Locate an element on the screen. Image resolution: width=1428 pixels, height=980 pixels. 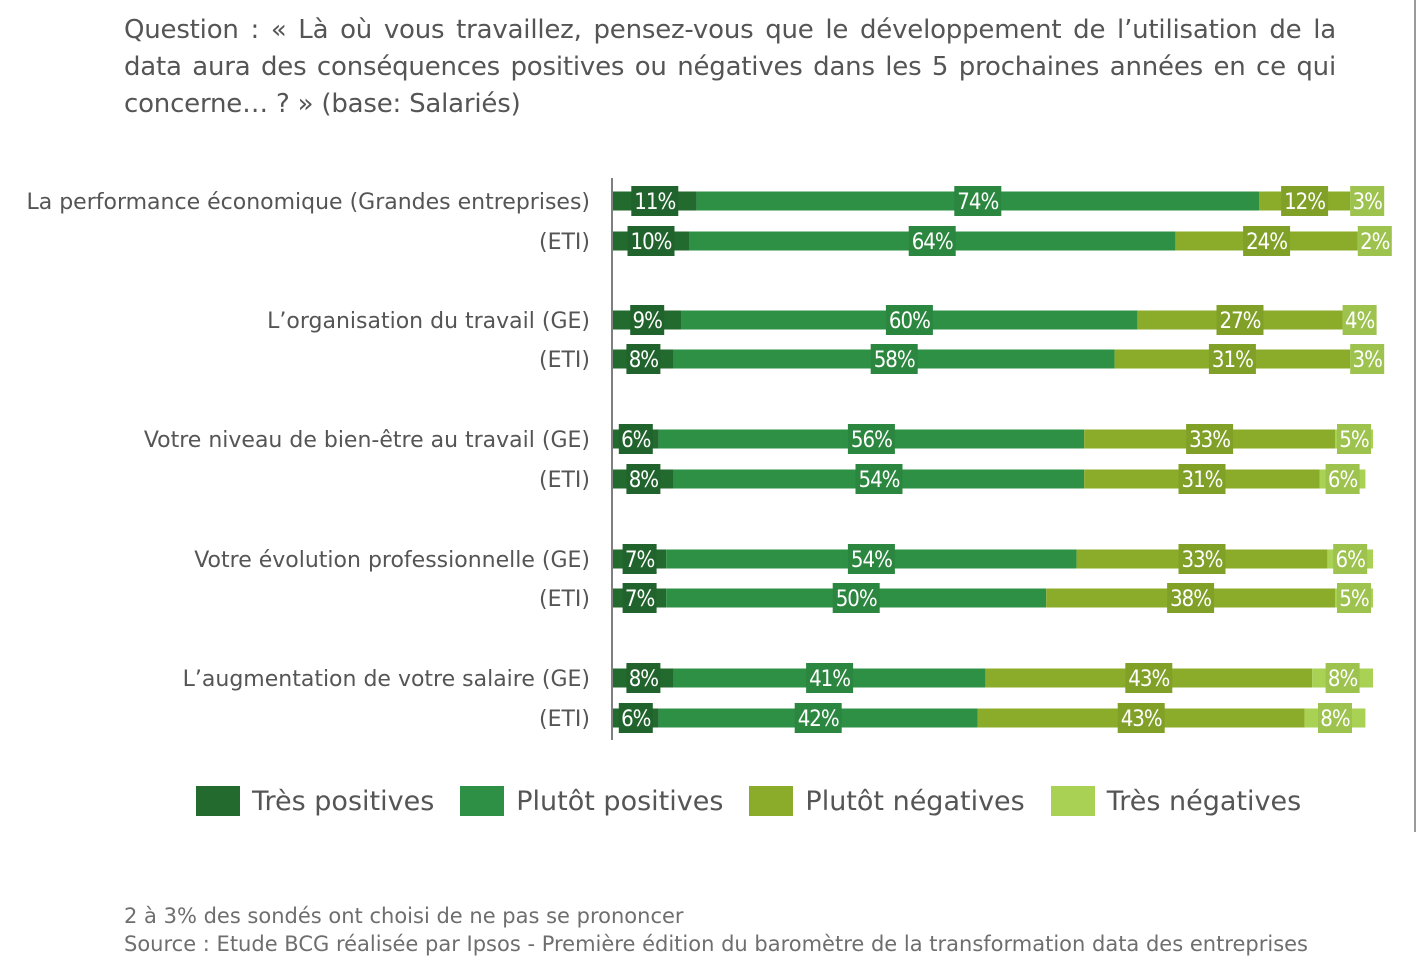
legend-label: Très positives is located at coordinates (343, 801).